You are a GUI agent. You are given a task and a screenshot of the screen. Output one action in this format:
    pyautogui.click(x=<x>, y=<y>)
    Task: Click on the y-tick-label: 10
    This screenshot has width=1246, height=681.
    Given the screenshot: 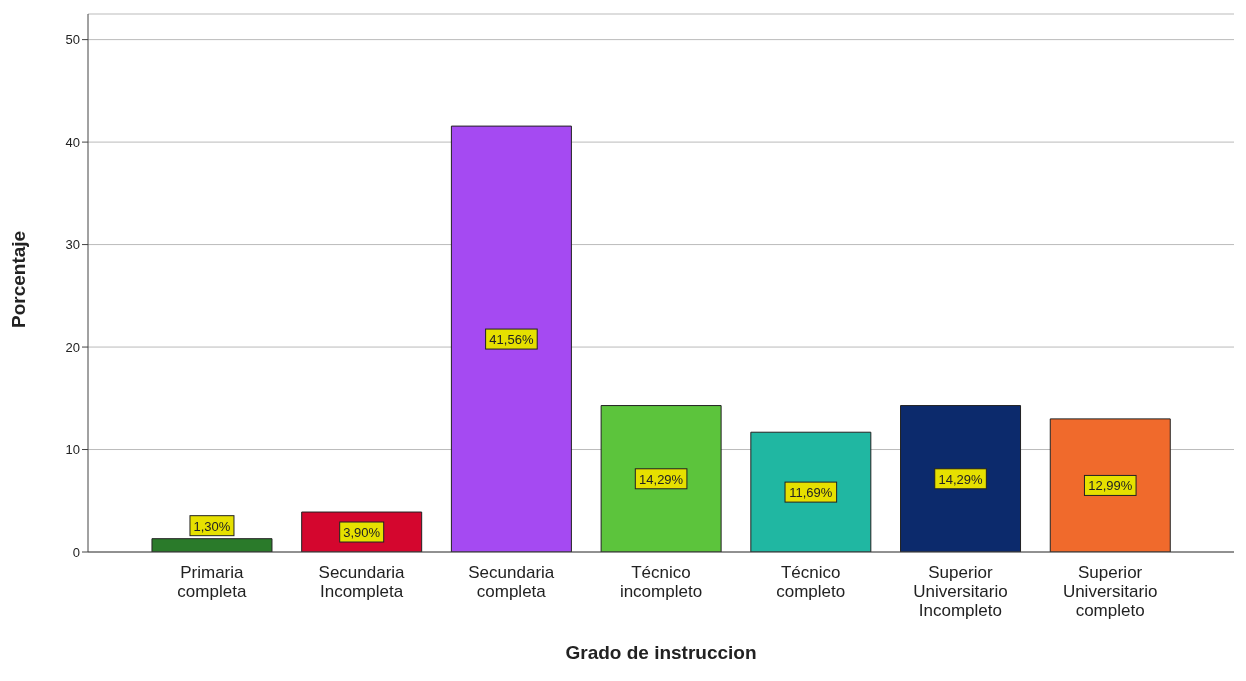 What is the action you would take?
    pyautogui.click(x=72, y=450)
    